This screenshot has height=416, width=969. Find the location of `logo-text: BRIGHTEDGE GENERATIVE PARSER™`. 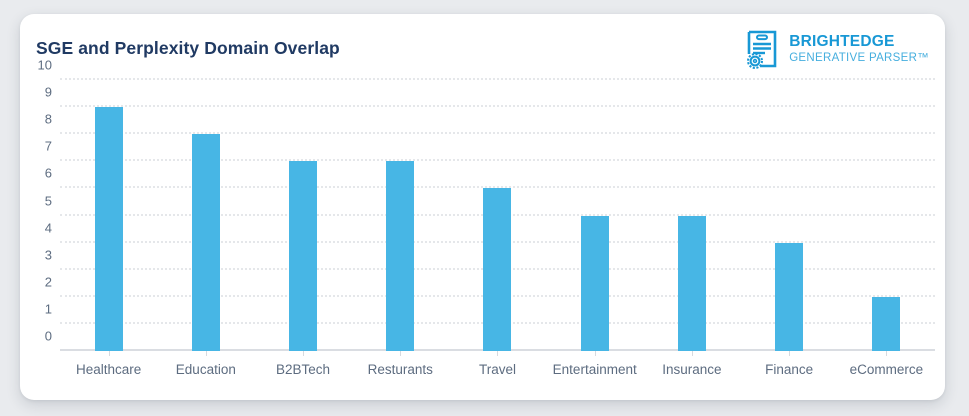

logo-text: BRIGHTEDGE GENERATIVE PARSER™ is located at coordinates (859, 48).